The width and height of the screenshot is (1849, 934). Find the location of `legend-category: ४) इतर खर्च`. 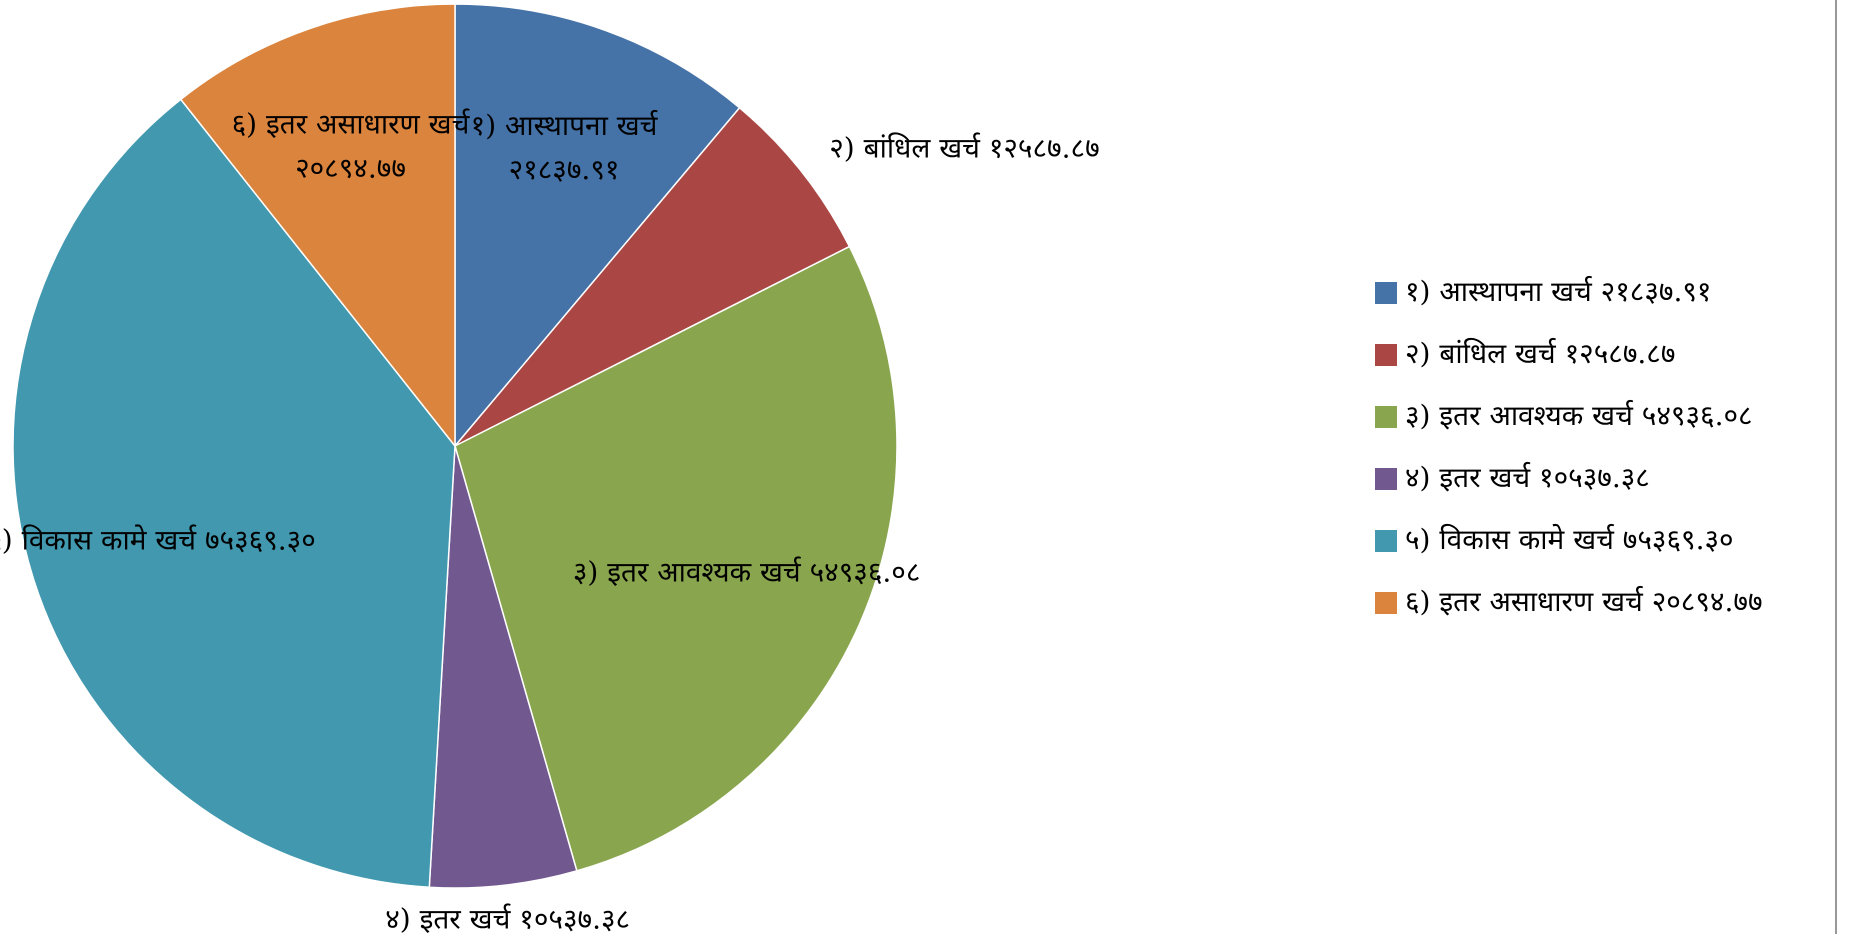

legend-category: ४) इतर खर्च is located at coordinates (1468, 477).